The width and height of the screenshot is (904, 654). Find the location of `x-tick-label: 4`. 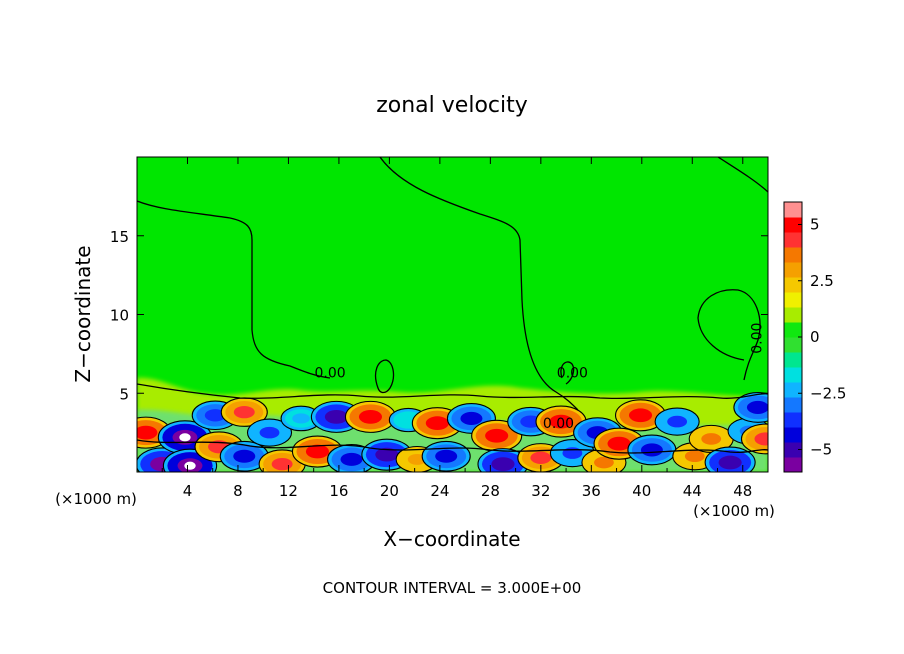

x-tick-label: 4 is located at coordinates (188, 491).